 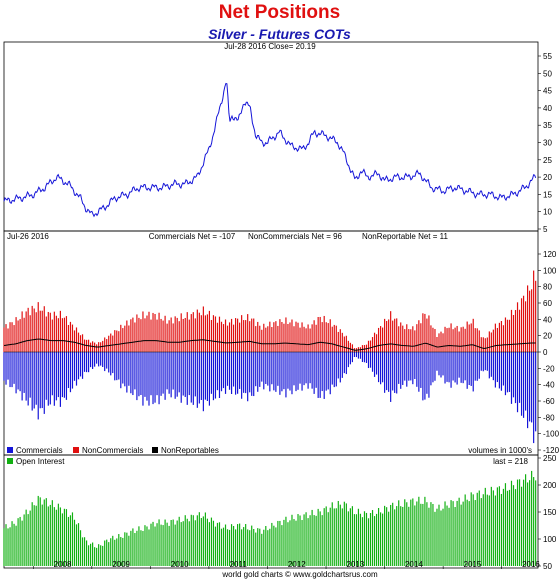 I want to click on oi-y-tick-label: 250, so click(x=550, y=458).